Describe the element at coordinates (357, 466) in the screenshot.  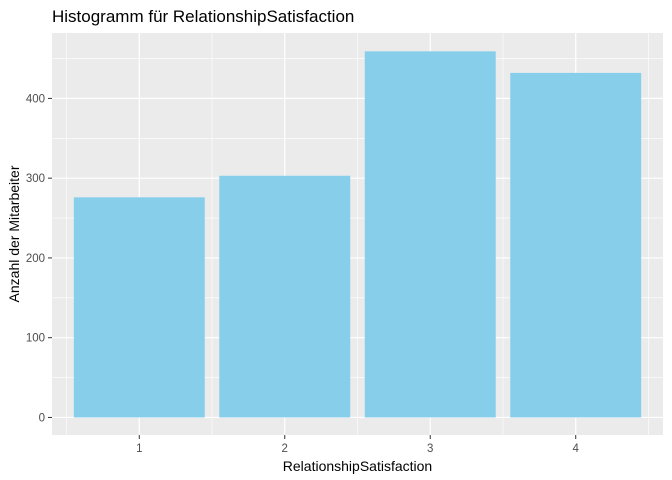
I see `x-axis-title: RelationshipSatisfaction` at that location.